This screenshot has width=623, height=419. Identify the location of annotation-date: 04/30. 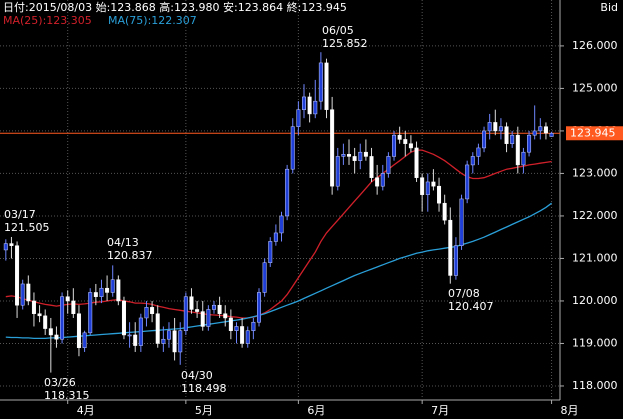
(197, 375).